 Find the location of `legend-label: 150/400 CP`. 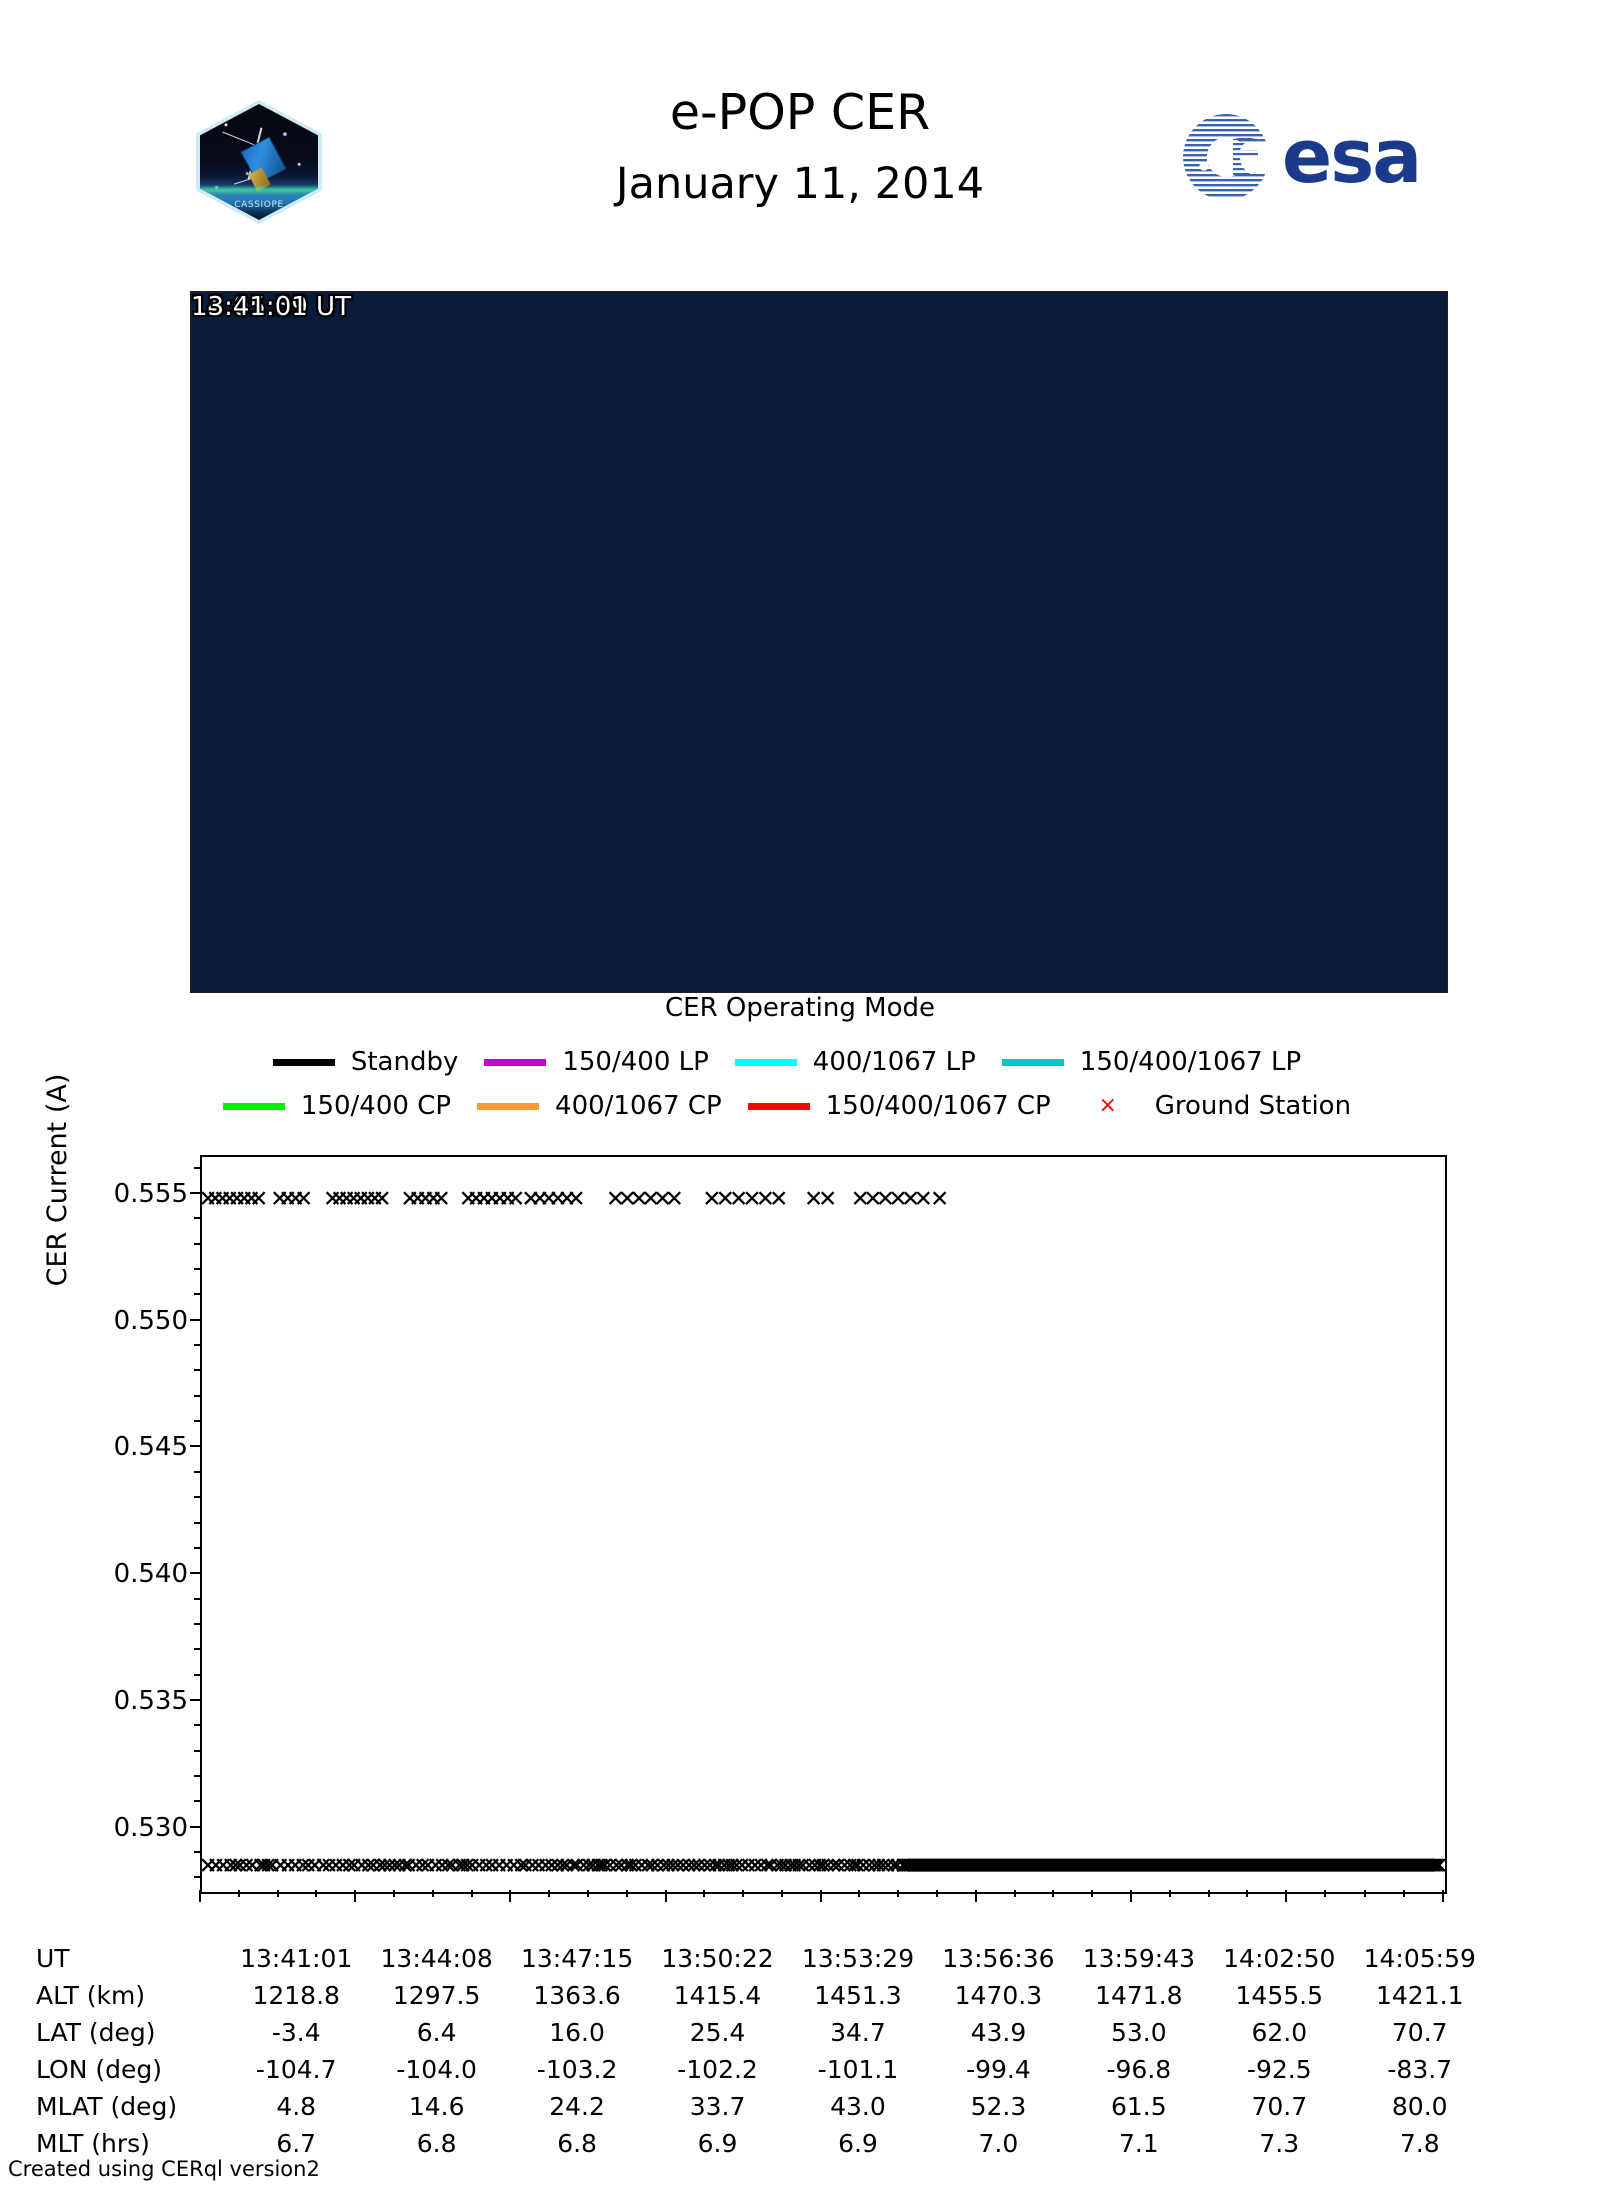

legend-label: 150/400 CP is located at coordinates (376, 1106).